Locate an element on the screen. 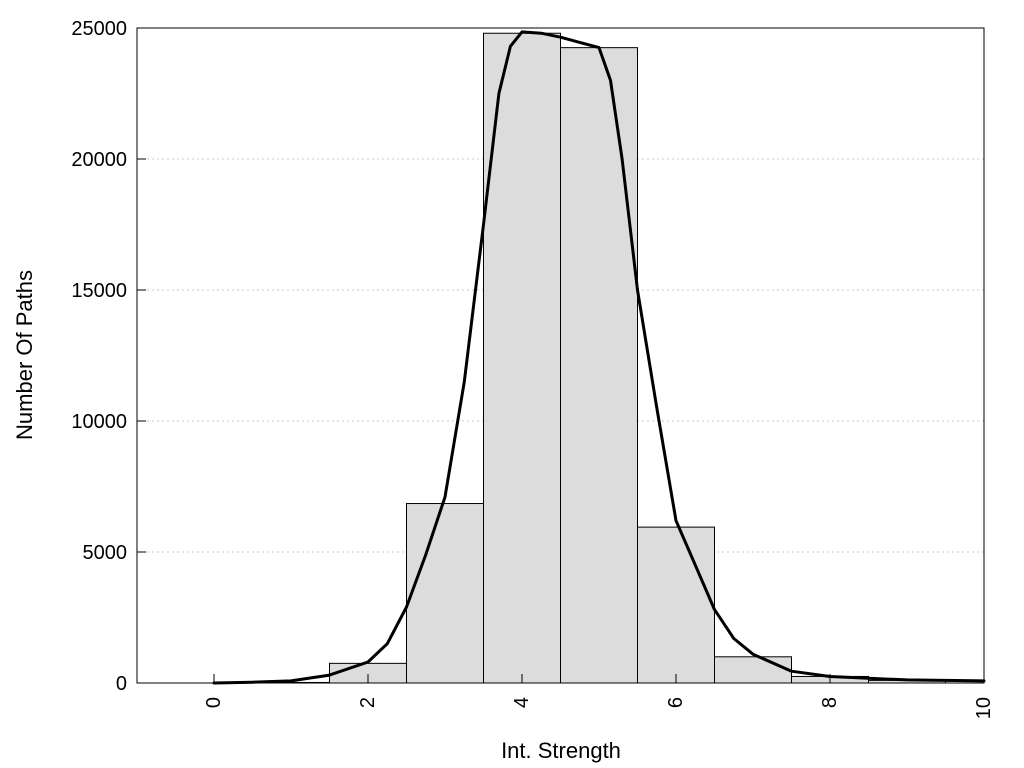  x-tick-labels: 0 2 4 6 8 10 is located at coordinates (599, 708).